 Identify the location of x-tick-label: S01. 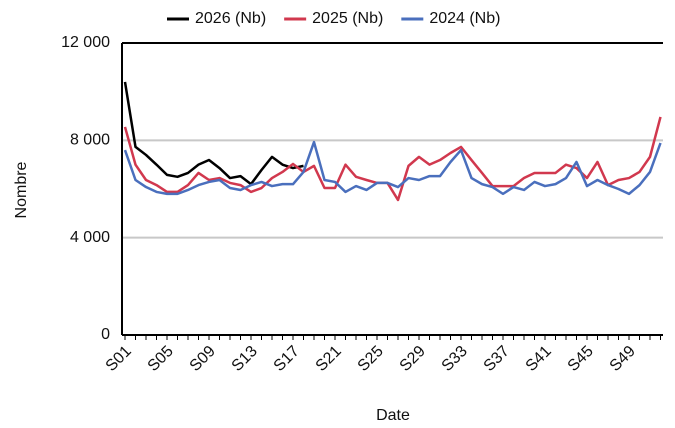
(119, 359).